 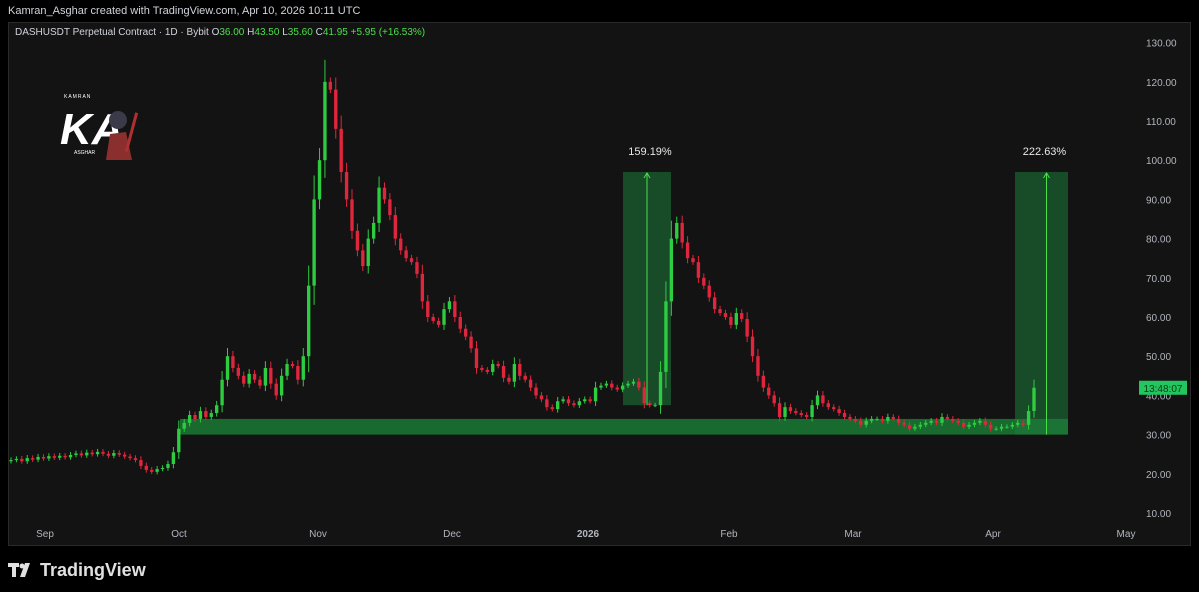 I want to click on x-tick-label: Dec, so click(x=452, y=534).